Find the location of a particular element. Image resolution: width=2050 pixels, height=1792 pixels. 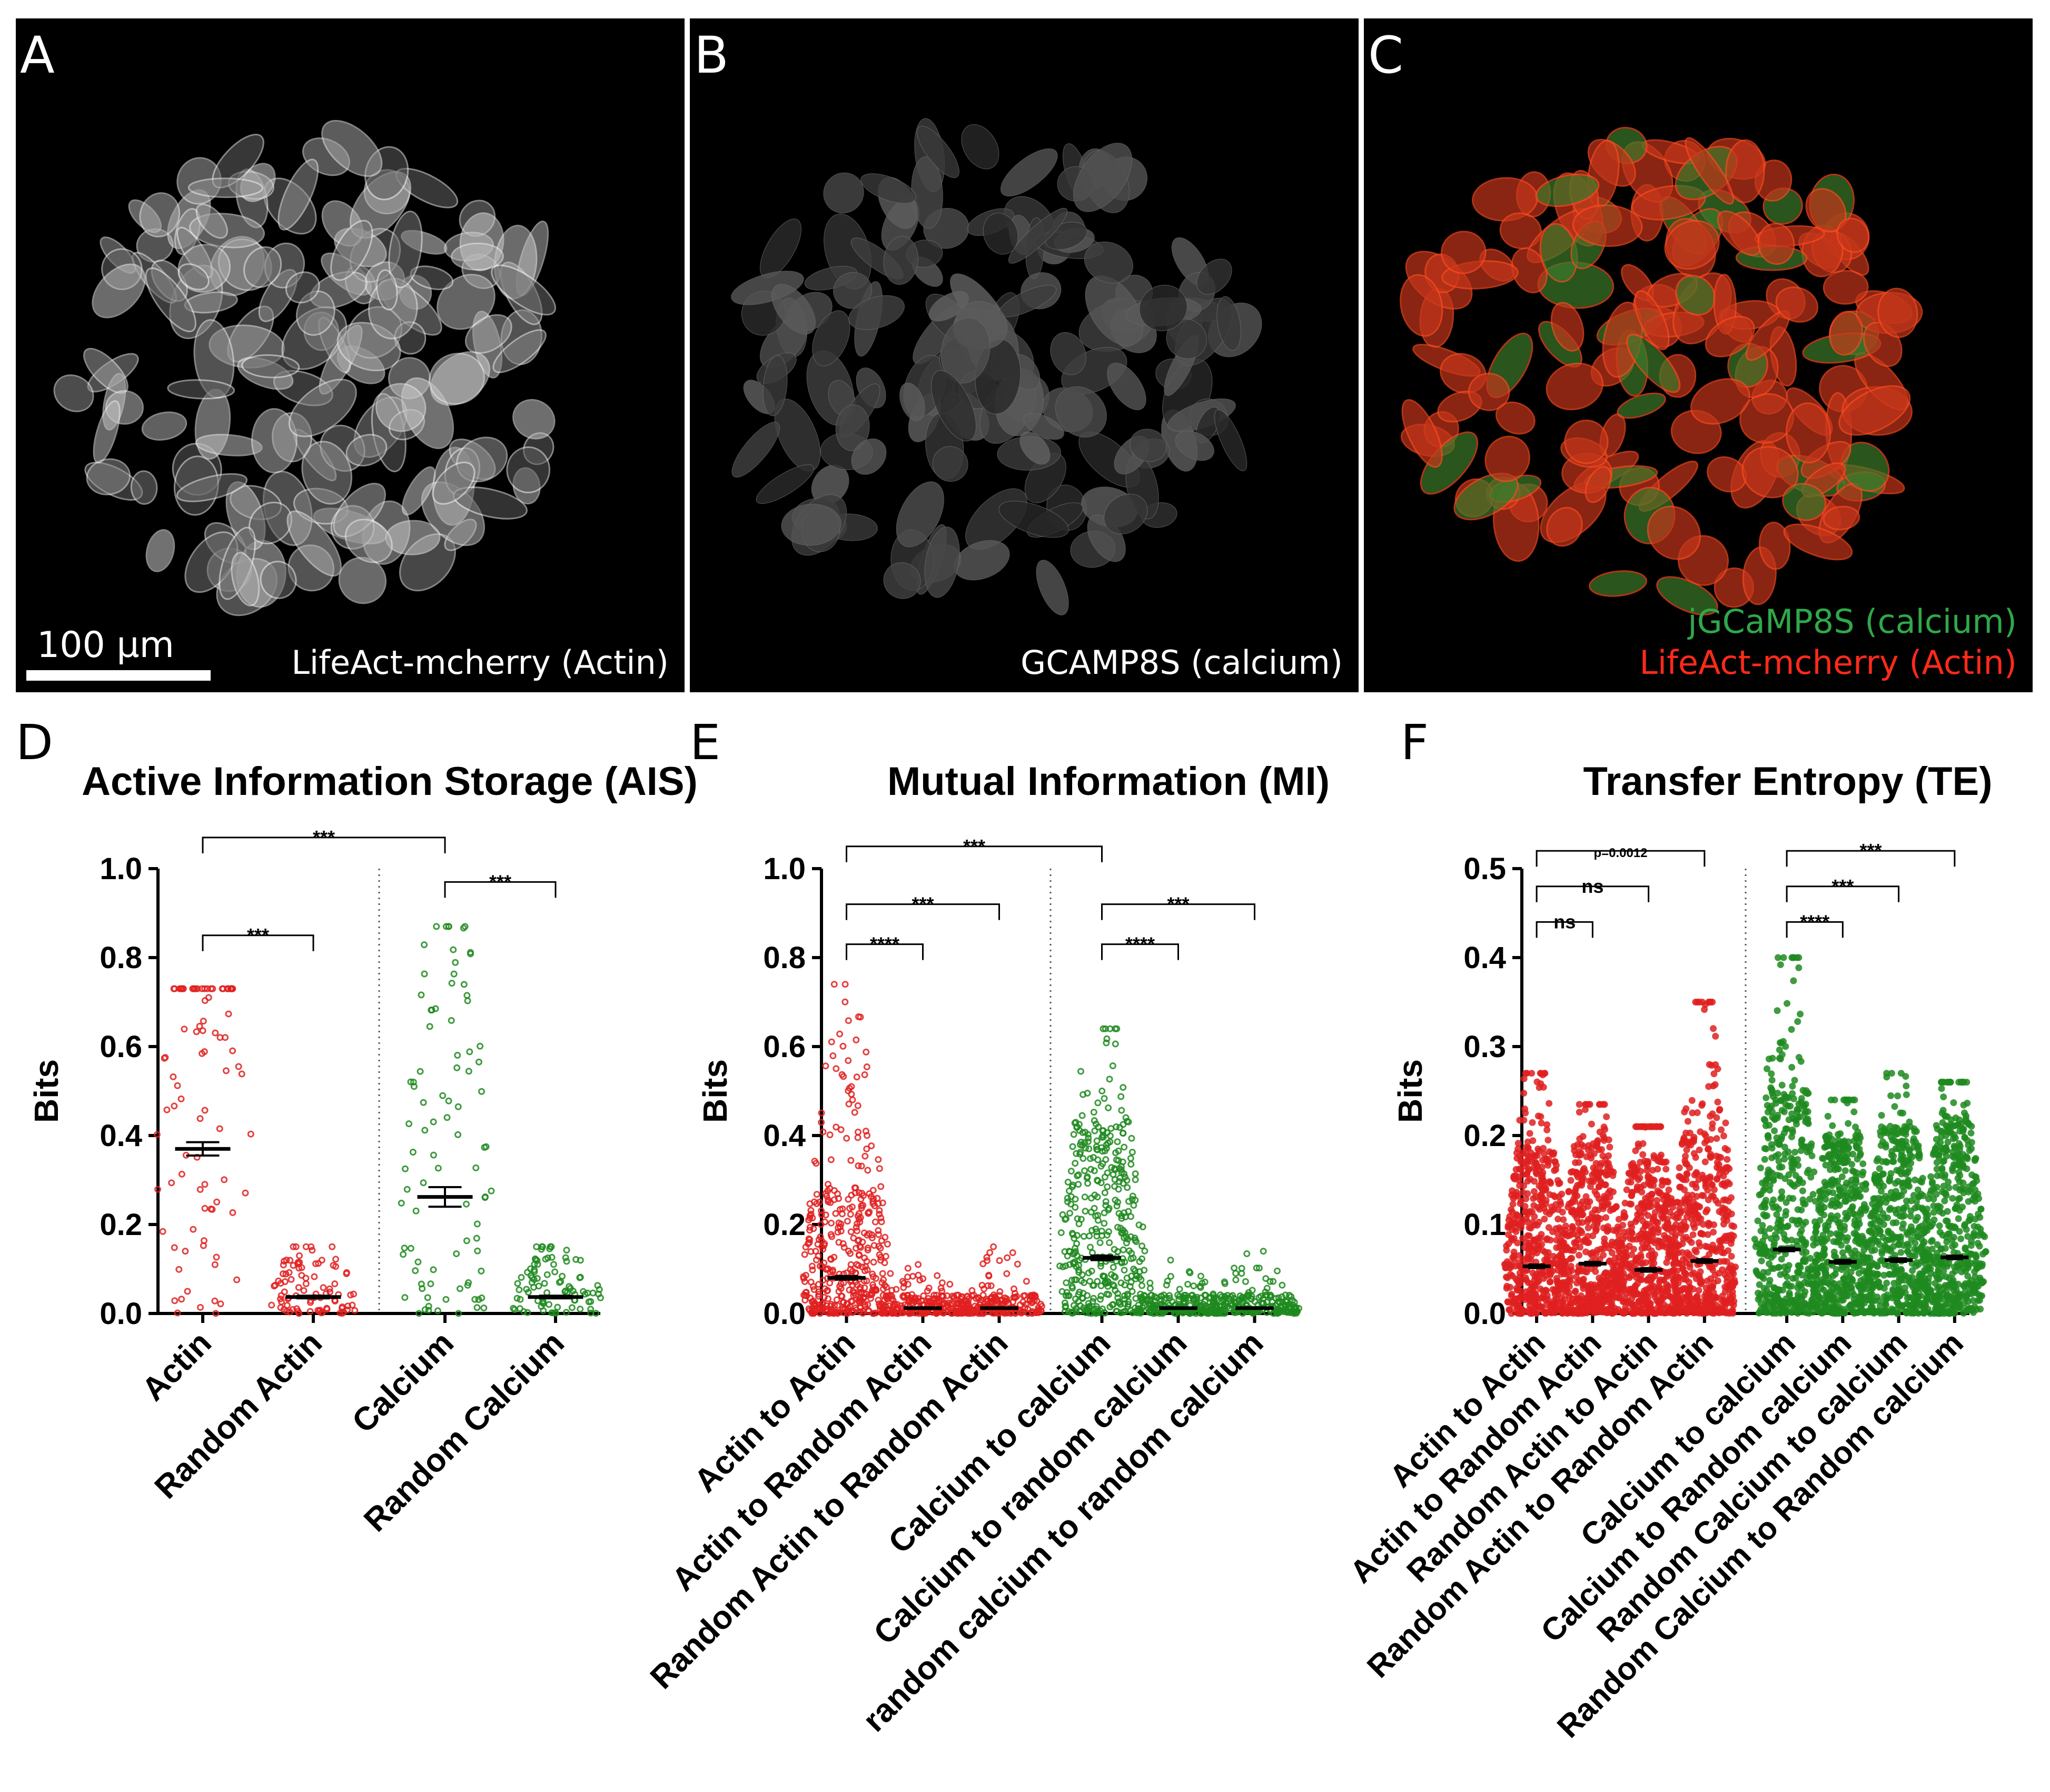

points-actin-to-random-actin is located at coordinates (1593, 1209).